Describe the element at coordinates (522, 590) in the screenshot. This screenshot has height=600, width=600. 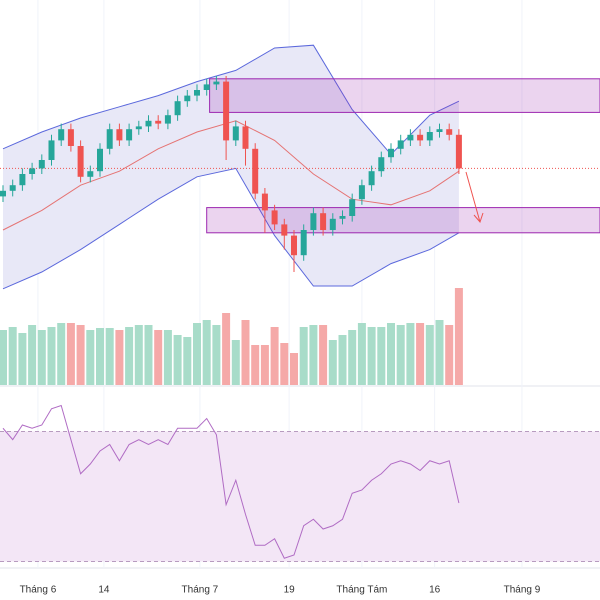
I see `x-tick-label: Tháng 9` at that location.